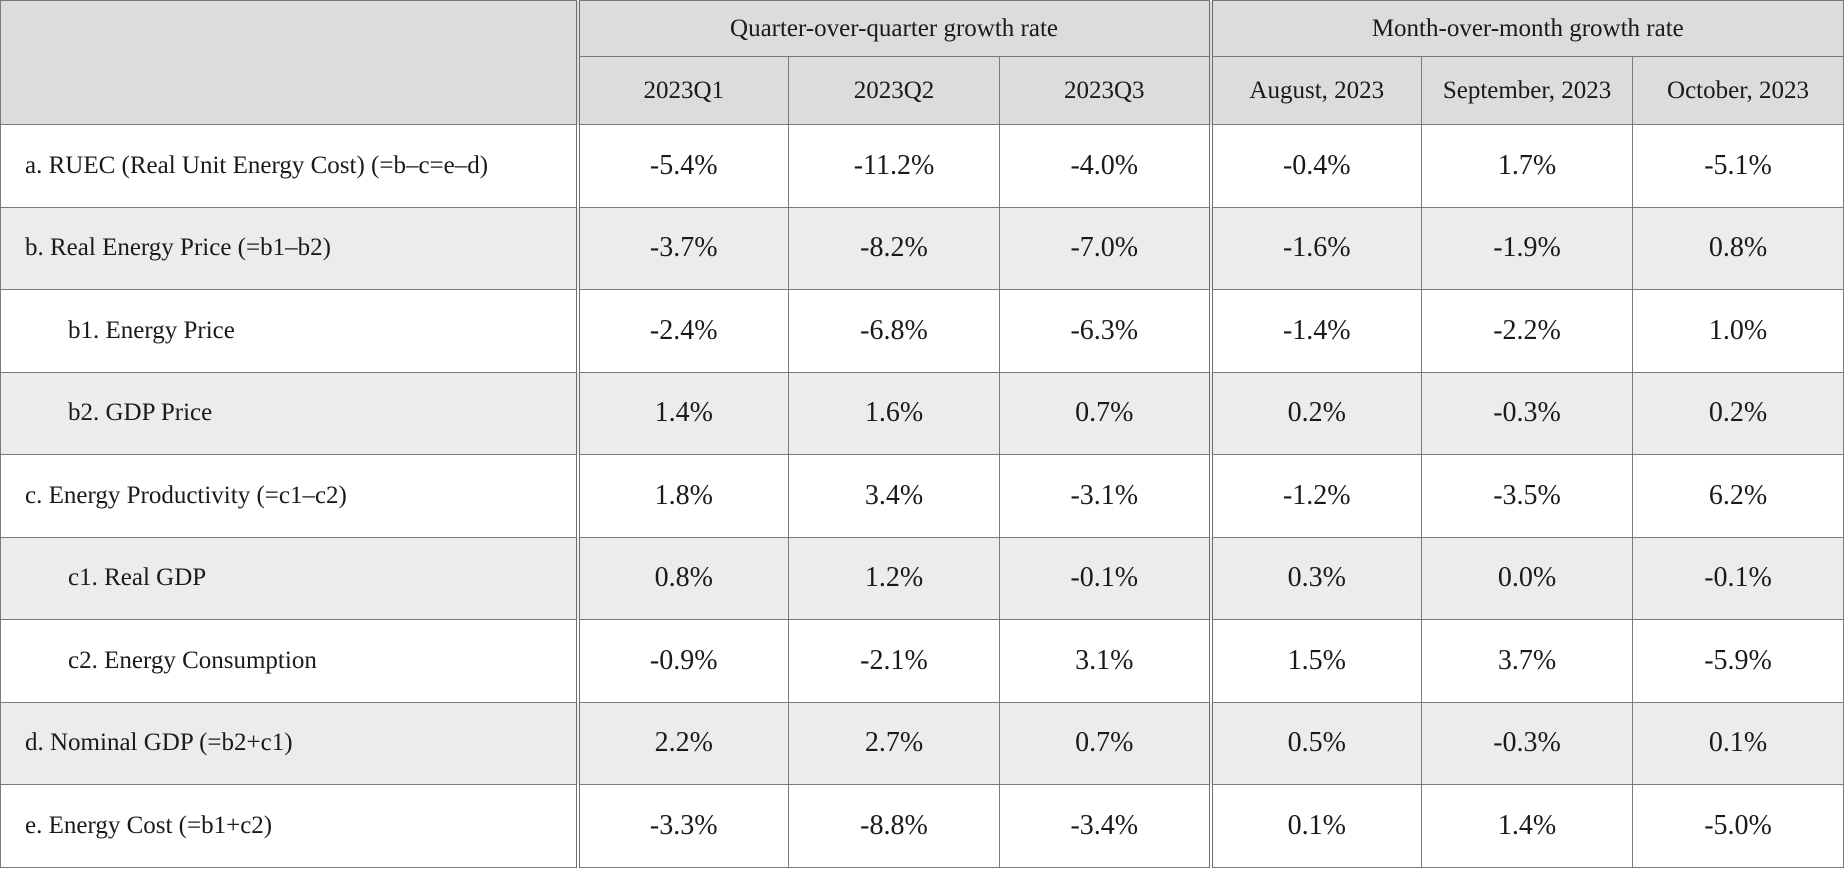  I want to click on row-label: e. Energy Cost (=b1+c2), so click(289, 826).